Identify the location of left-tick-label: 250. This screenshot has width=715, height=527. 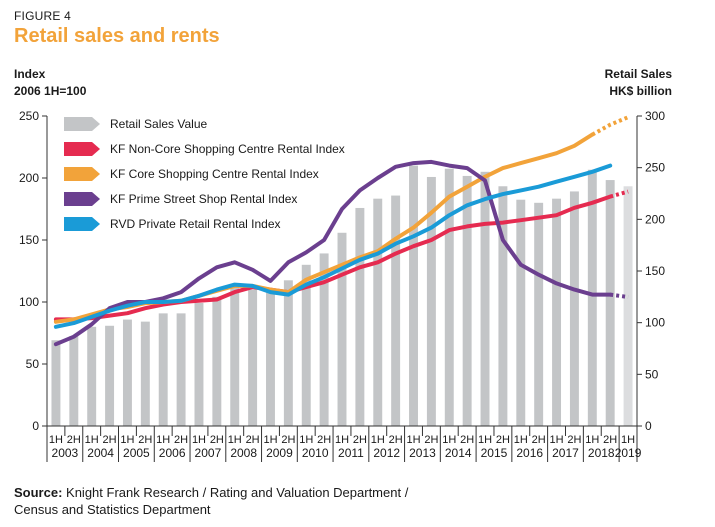
(29, 116).